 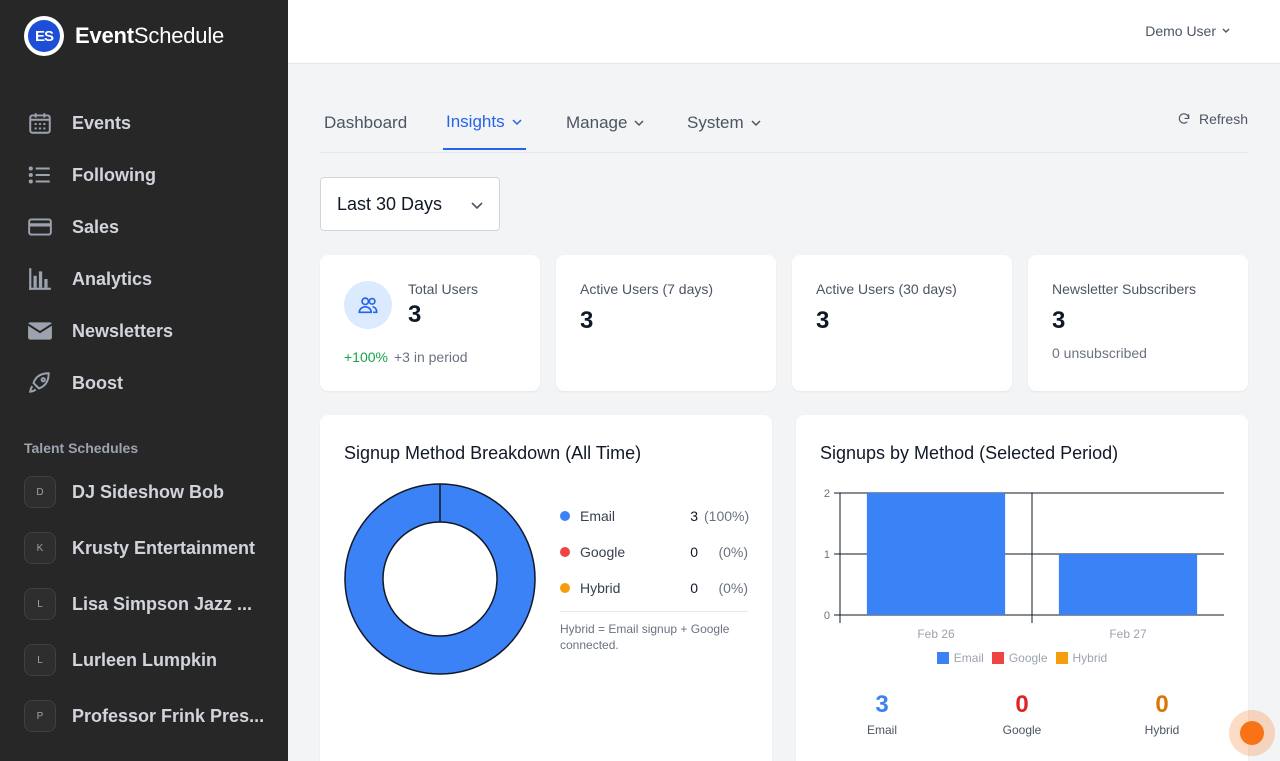 I want to click on legend-swatch, so click(x=997, y=658).